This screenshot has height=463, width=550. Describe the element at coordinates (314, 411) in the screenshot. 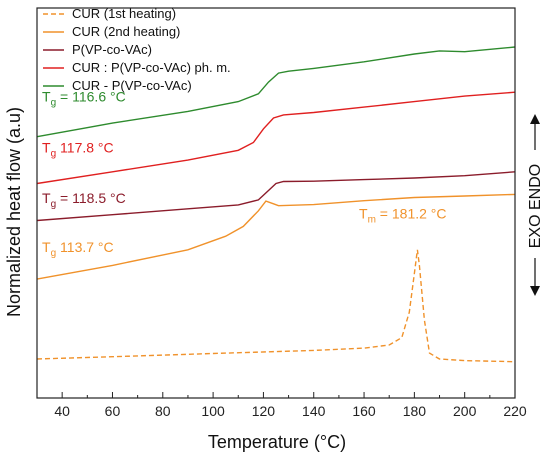

I see `x-tick-label: 140` at that location.